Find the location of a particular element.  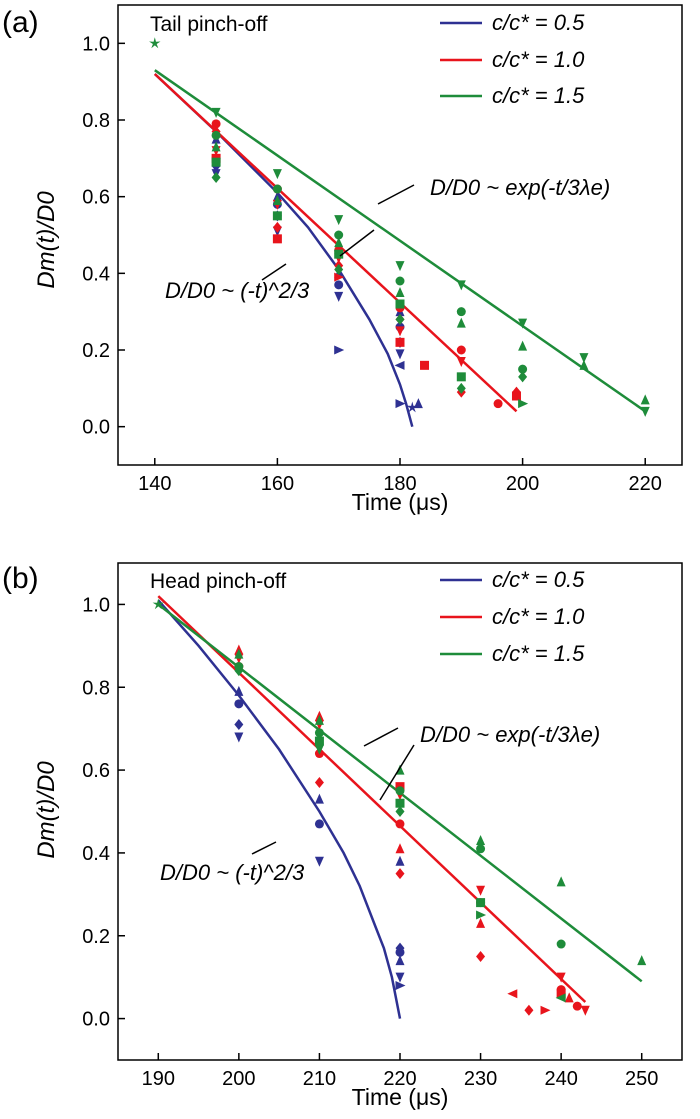

ytick-label-b-5: 1.0 is located at coordinates (96, 605).